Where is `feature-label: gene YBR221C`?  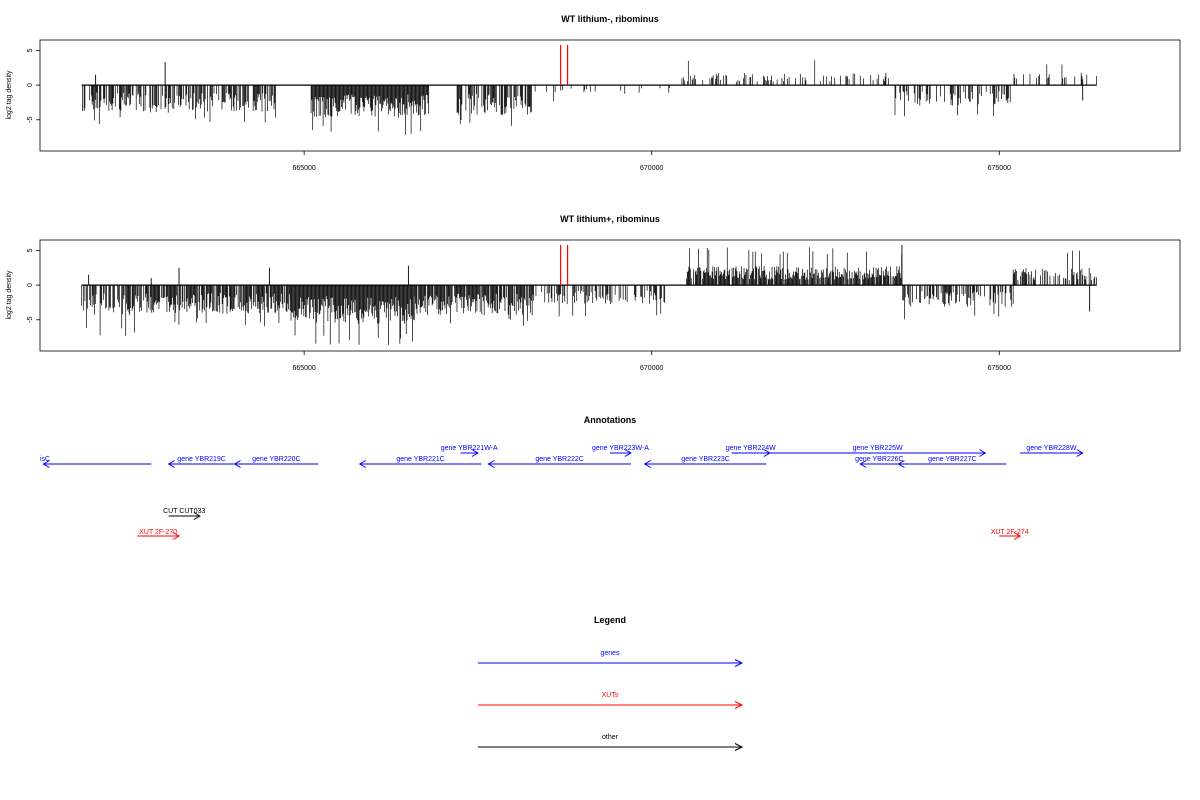
feature-label: gene YBR221C is located at coordinates (420, 459).